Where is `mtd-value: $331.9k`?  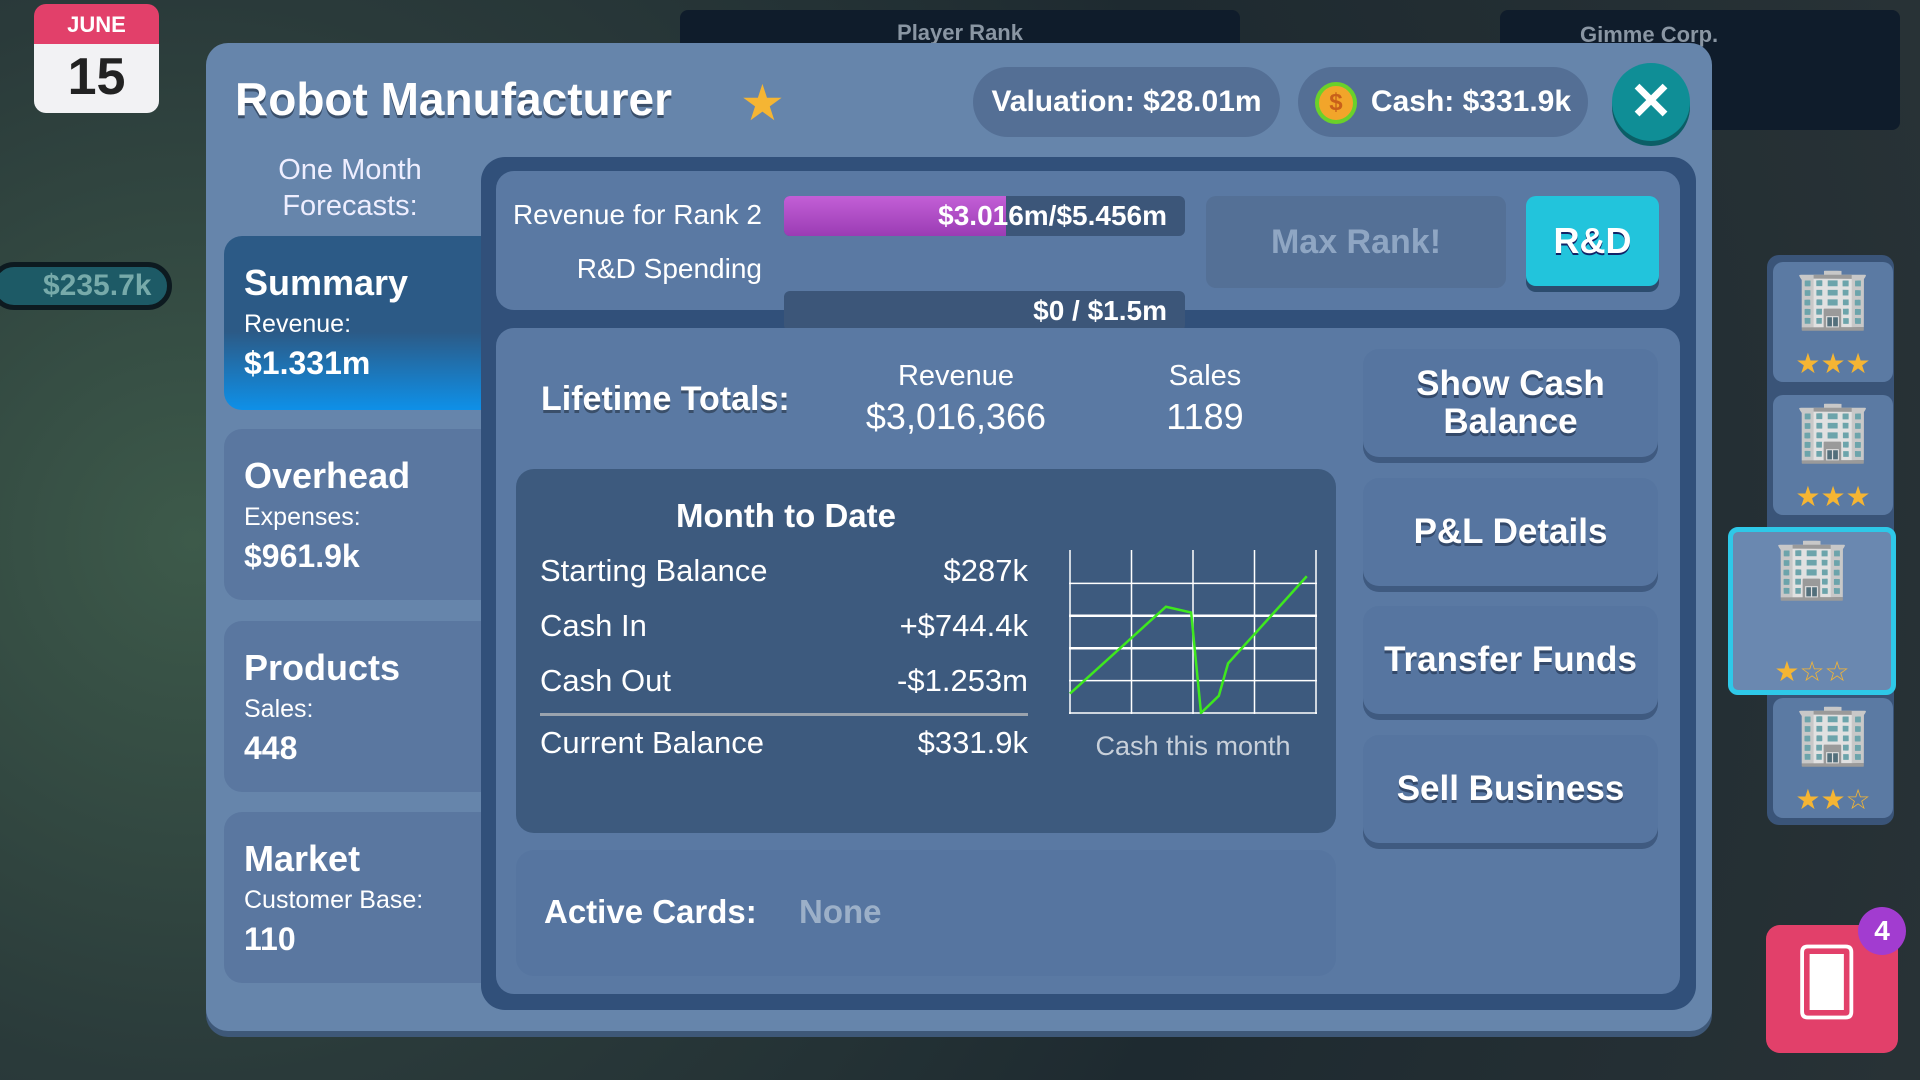 mtd-value: $331.9k is located at coordinates (972, 742).